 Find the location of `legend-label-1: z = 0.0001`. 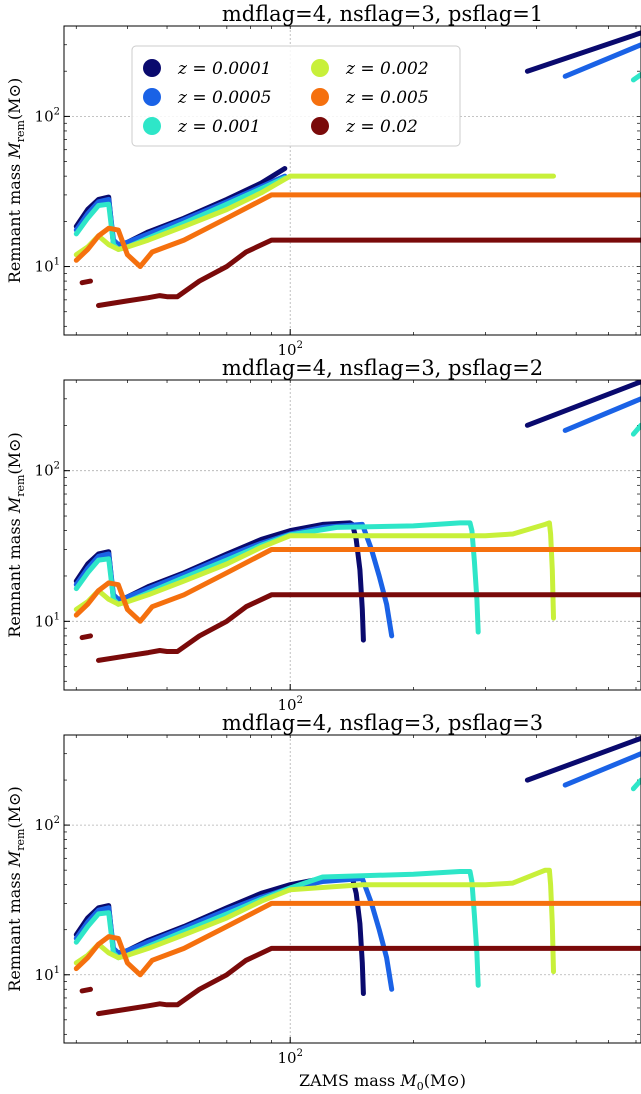

legend-label-1: z = 0.0001 is located at coordinates (224, 69).